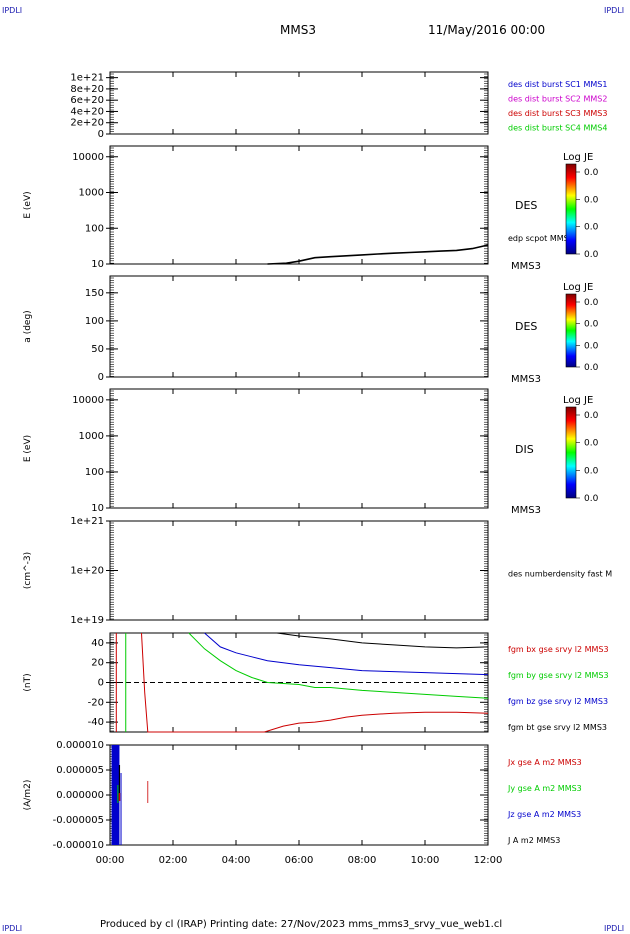 The image size is (630, 934). Describe the element at coordinates (578, 157) in the screenshot. I see `des-energy-colorbar-title: Log JE` at that location.